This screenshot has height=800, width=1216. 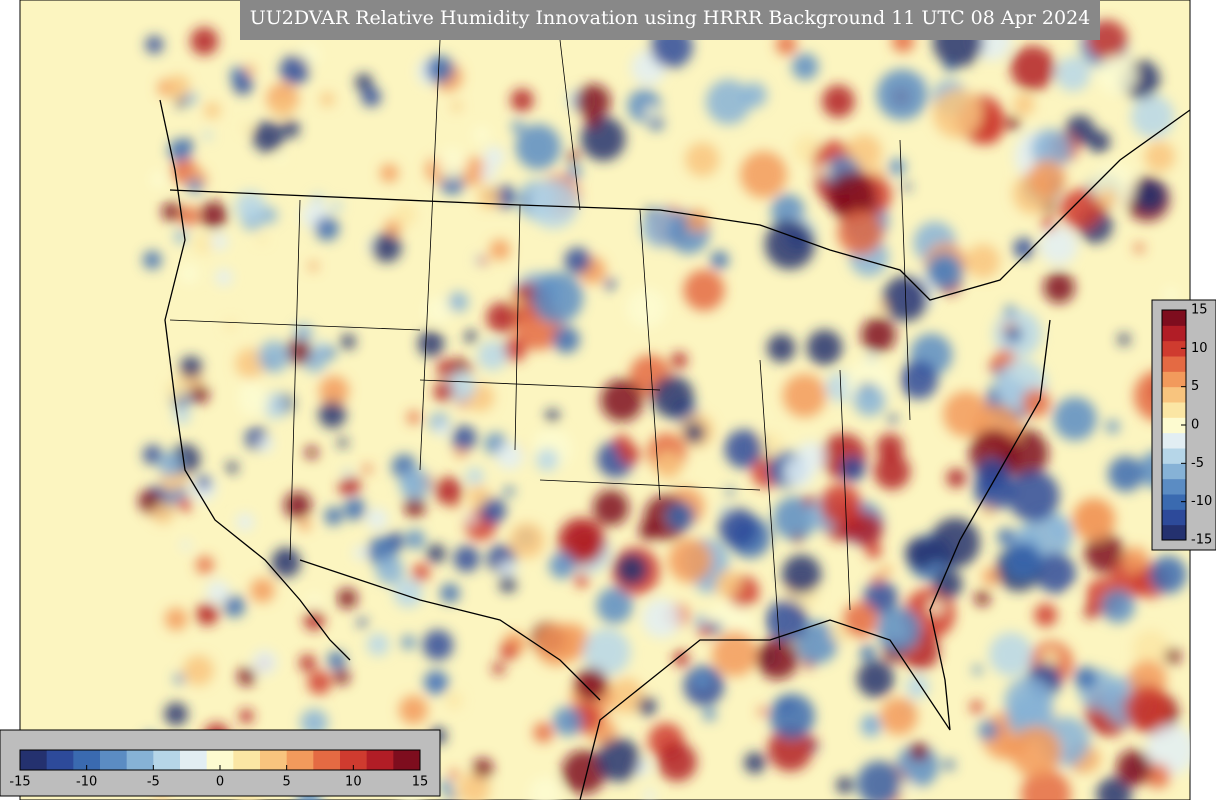 I want to click on tick-label: 10, so click(x=353, y=782).